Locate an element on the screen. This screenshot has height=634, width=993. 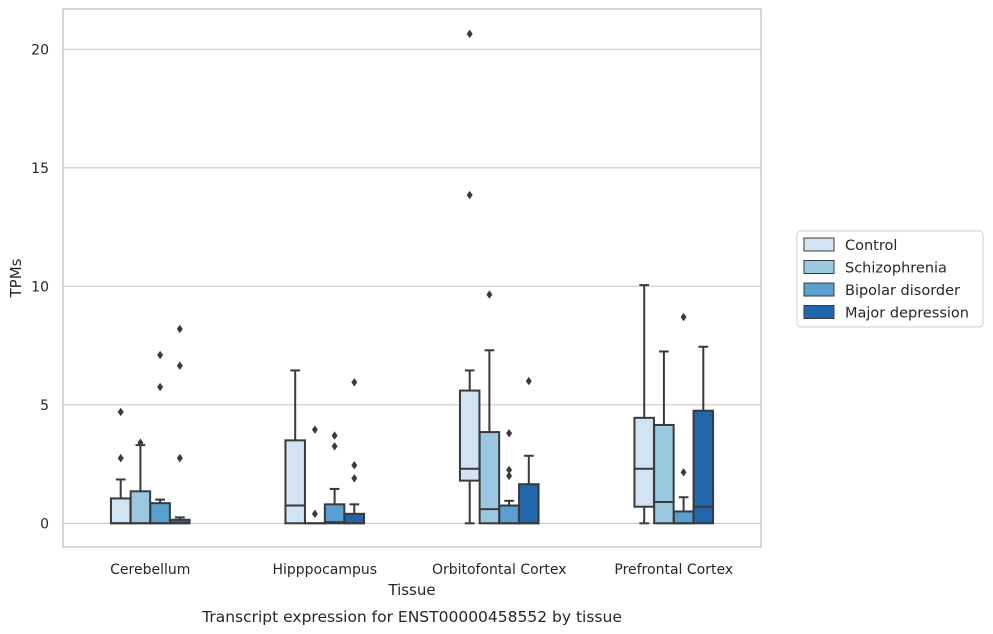
y-tick-label: 15 is located at coordinates (40, 169).